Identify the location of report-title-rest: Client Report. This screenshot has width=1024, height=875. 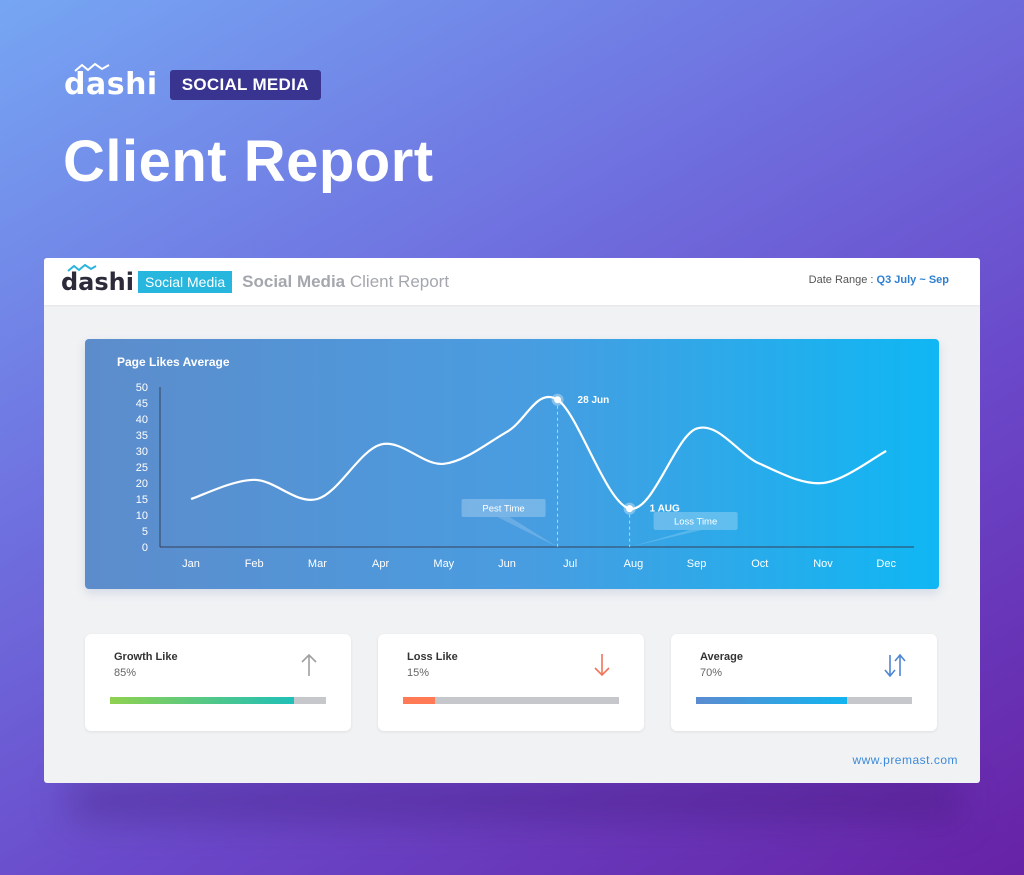
(399, 281).